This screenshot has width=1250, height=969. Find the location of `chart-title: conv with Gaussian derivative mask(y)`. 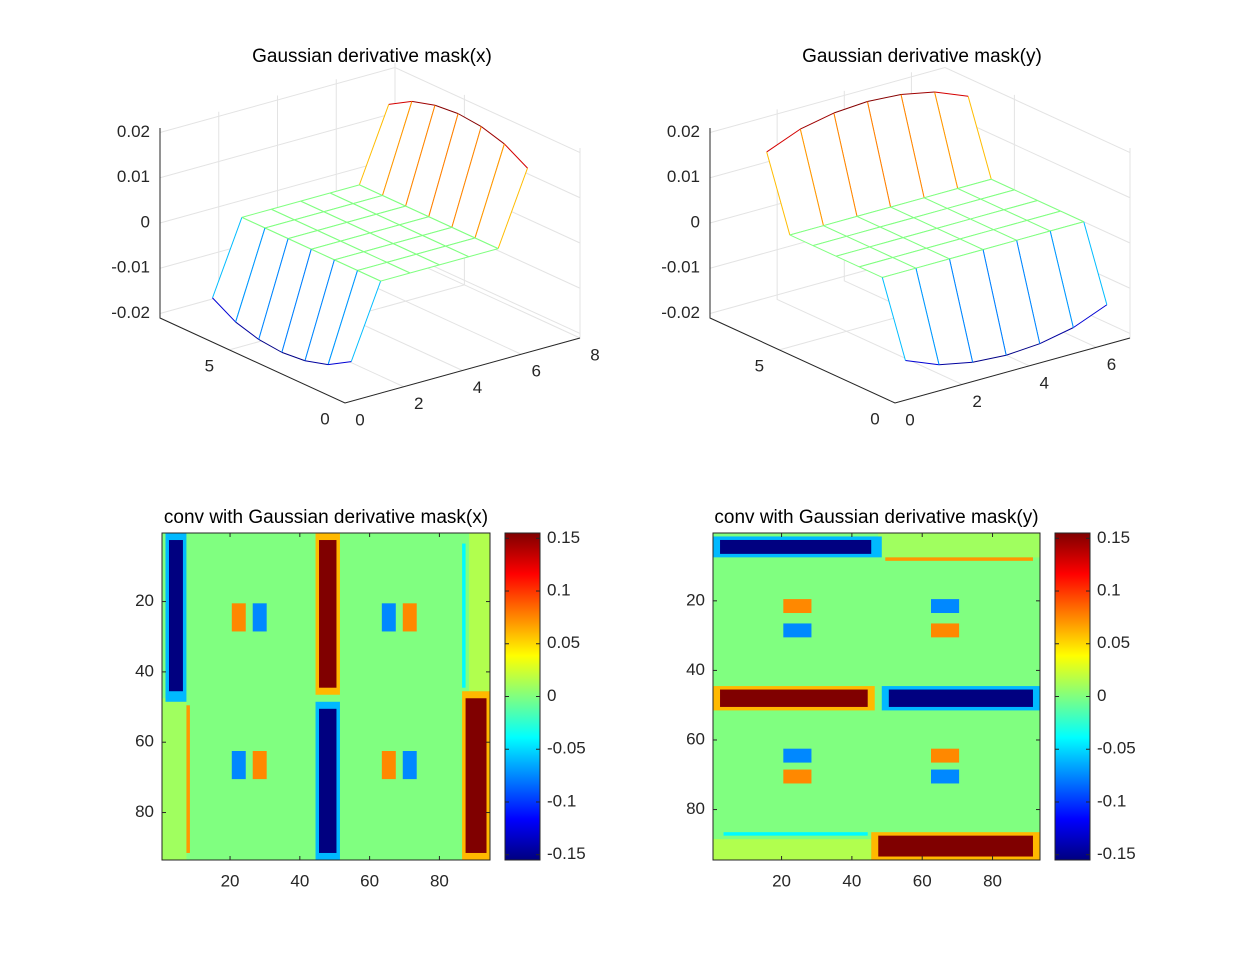

chart-title: conv with Gaussian derivative mask(y) is located at coordinates (876, 517).